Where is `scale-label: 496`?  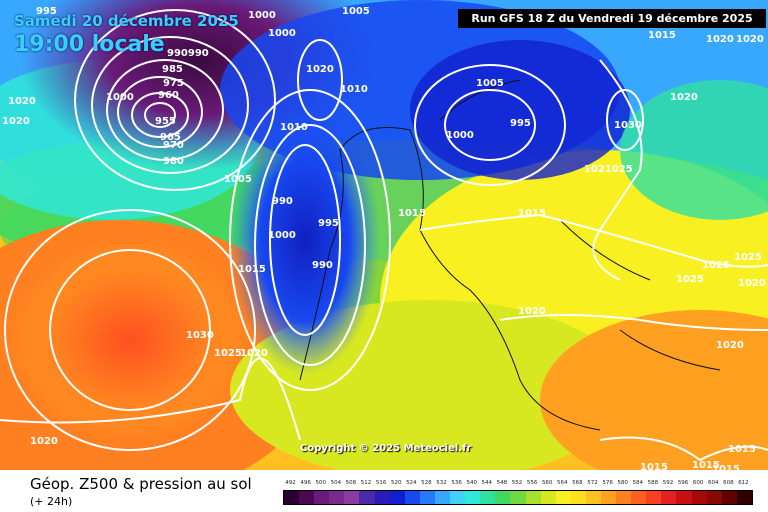
scale-label: 496 is located at coordinates (305, 483).